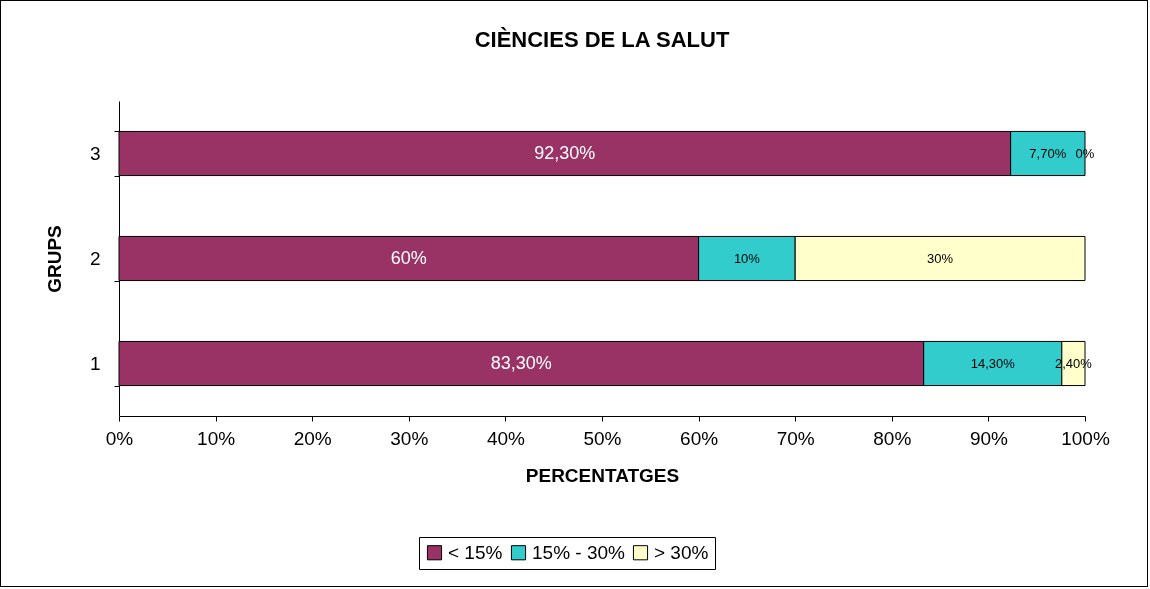 The image size is (1150, 589). I want to click on legend-label: < 15%, so click(475, 552).